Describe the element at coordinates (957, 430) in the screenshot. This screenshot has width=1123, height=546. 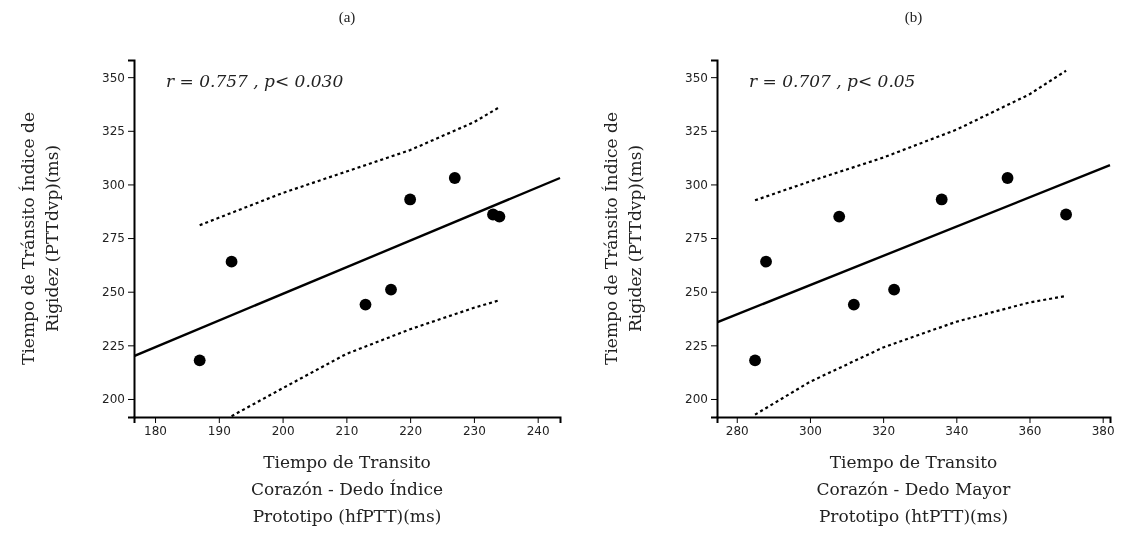
I see `x-tick-label: 340` at that location.